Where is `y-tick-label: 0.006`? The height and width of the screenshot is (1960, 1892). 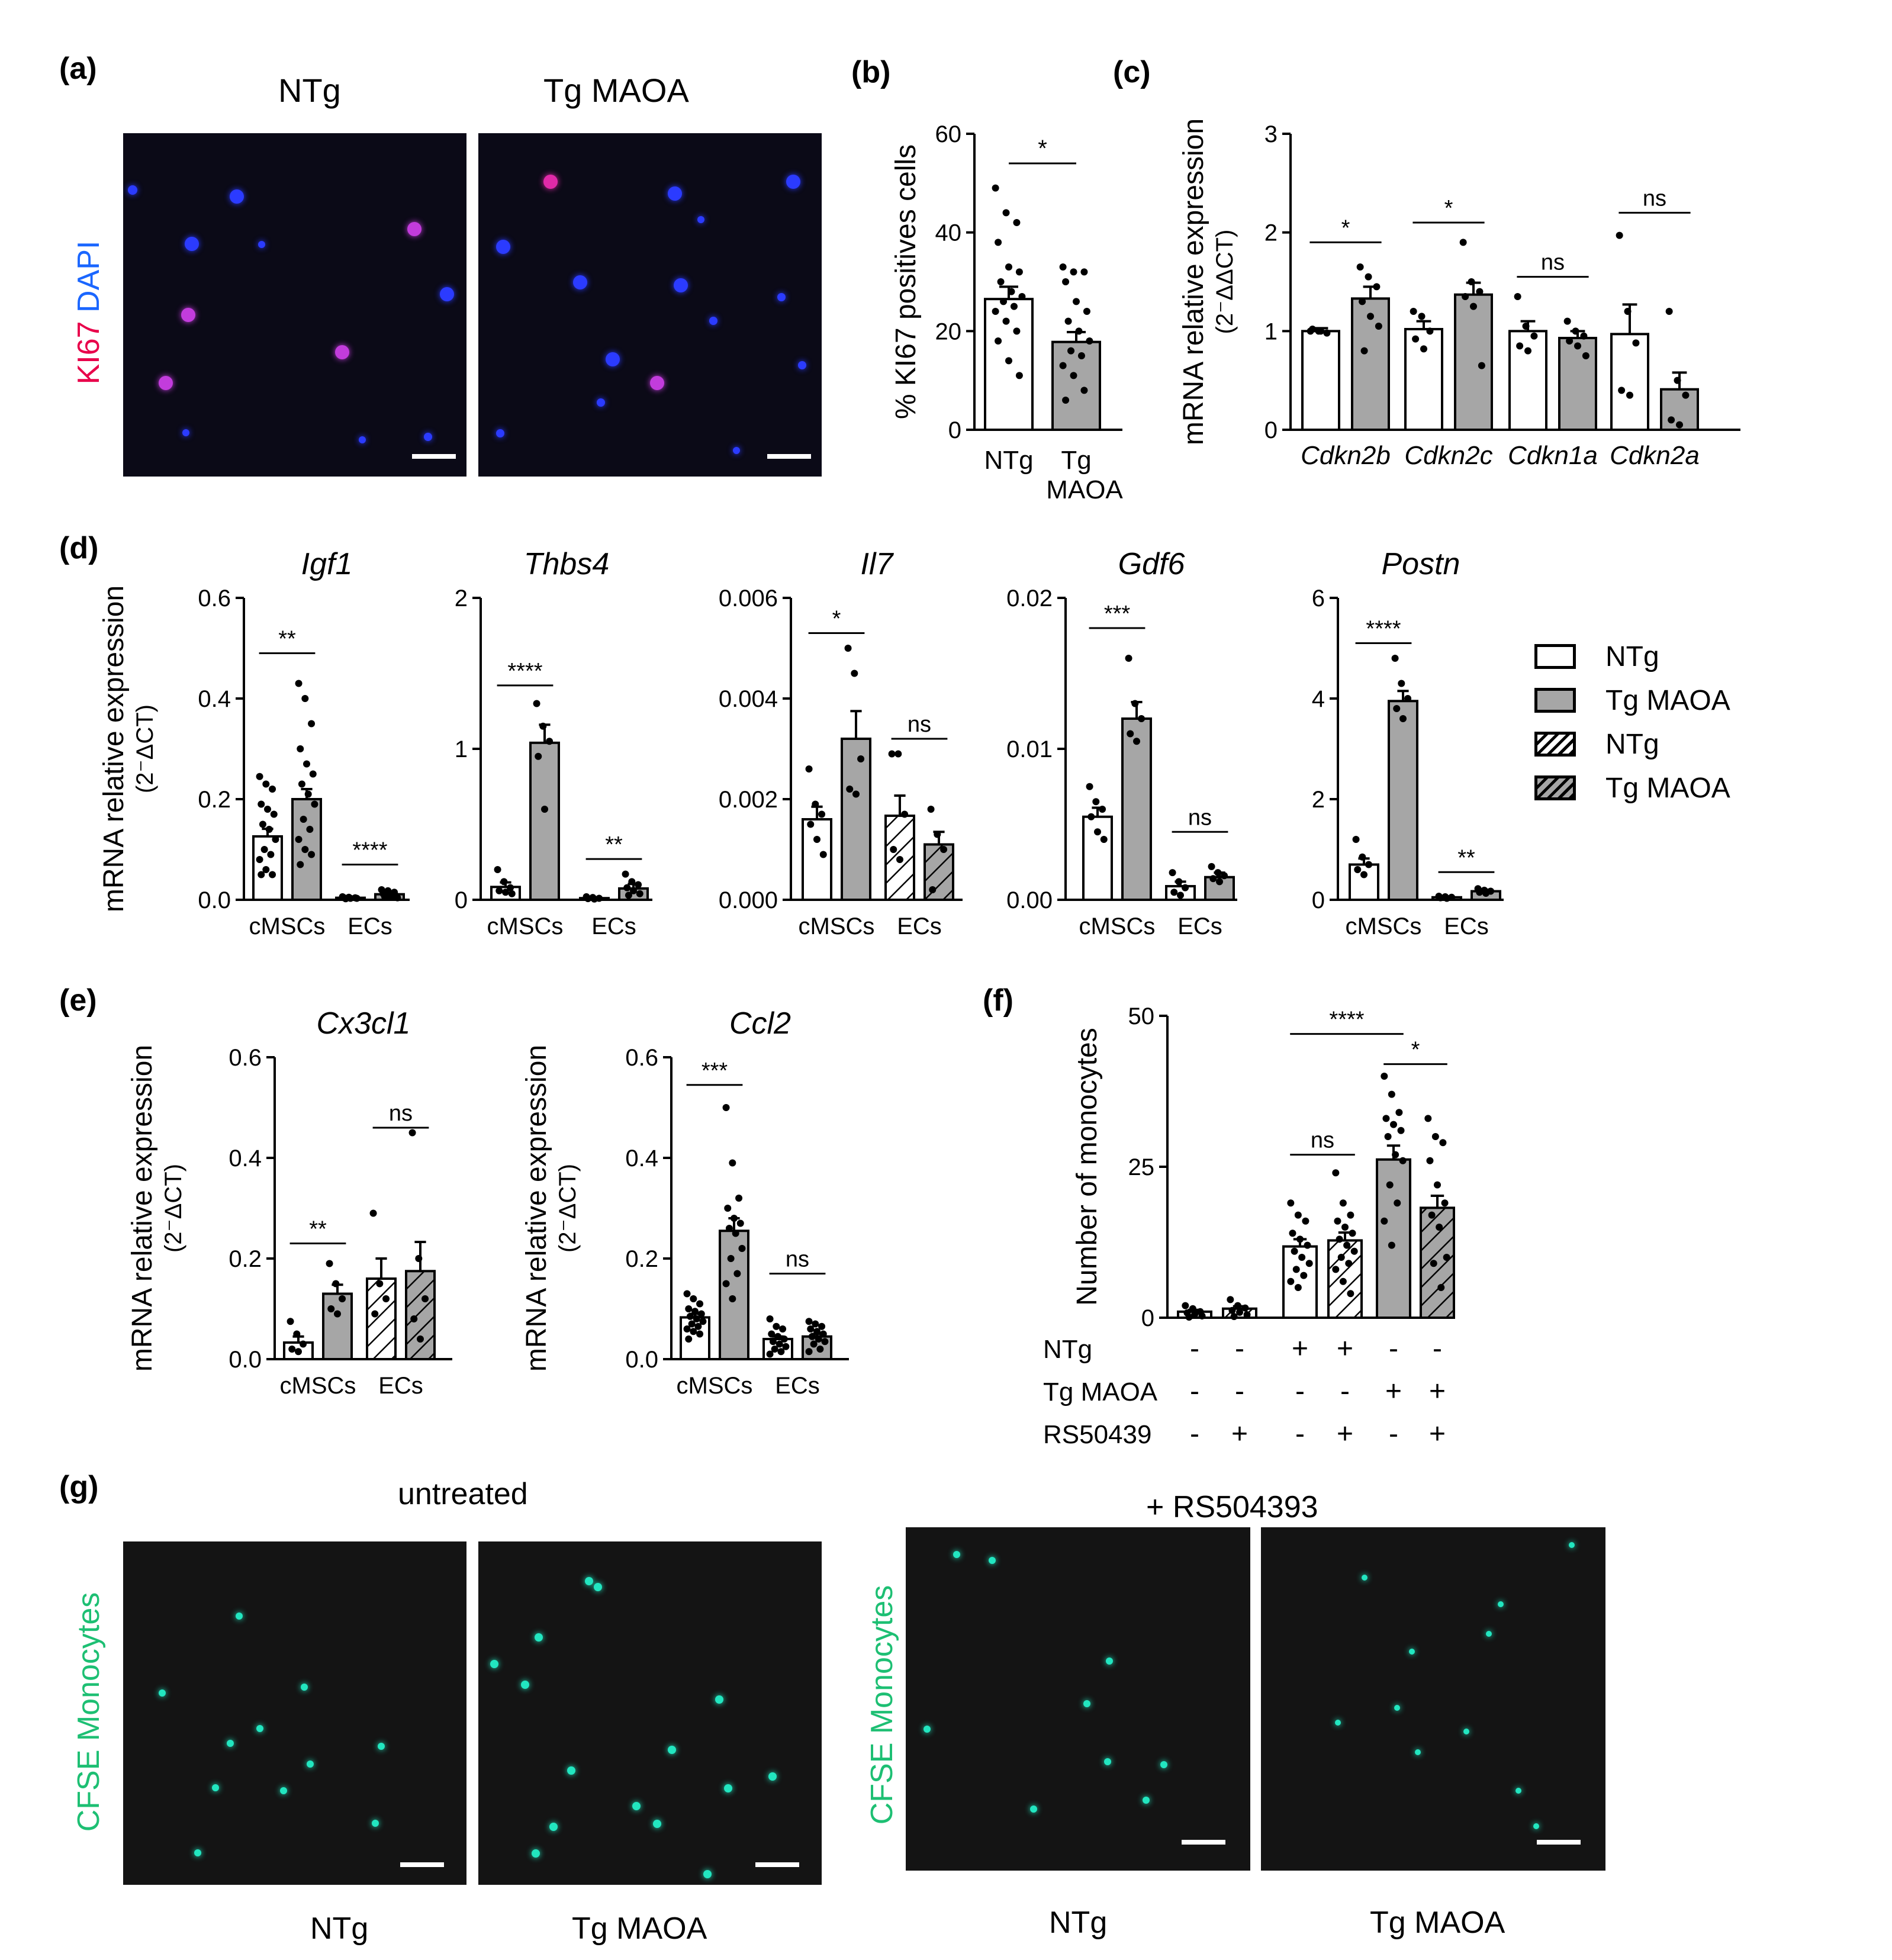
y-tick-label: 0.006 is located at coordinates (749, 598).